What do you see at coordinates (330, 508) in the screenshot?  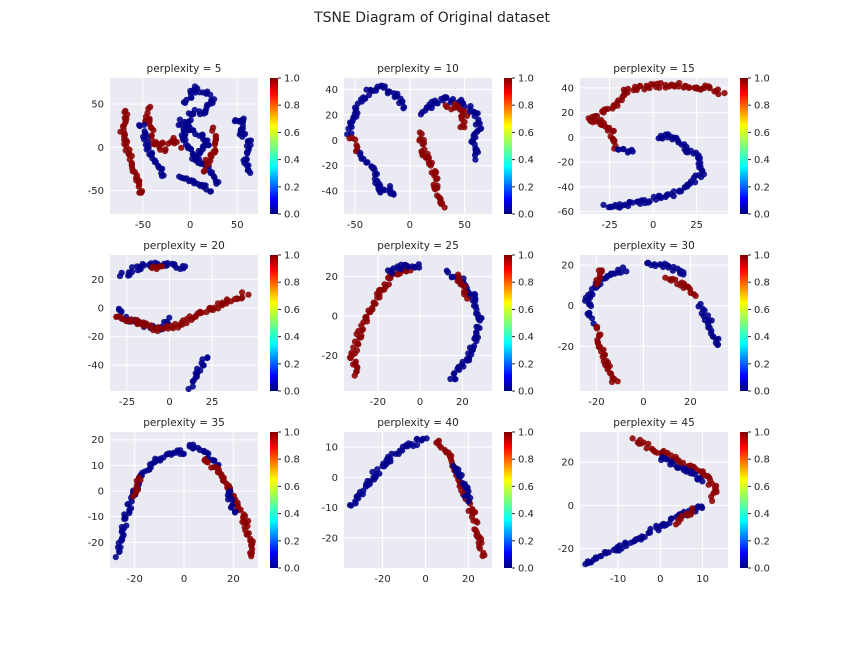 I see `y-tick-label: -10` at bounding box center [330, 508].